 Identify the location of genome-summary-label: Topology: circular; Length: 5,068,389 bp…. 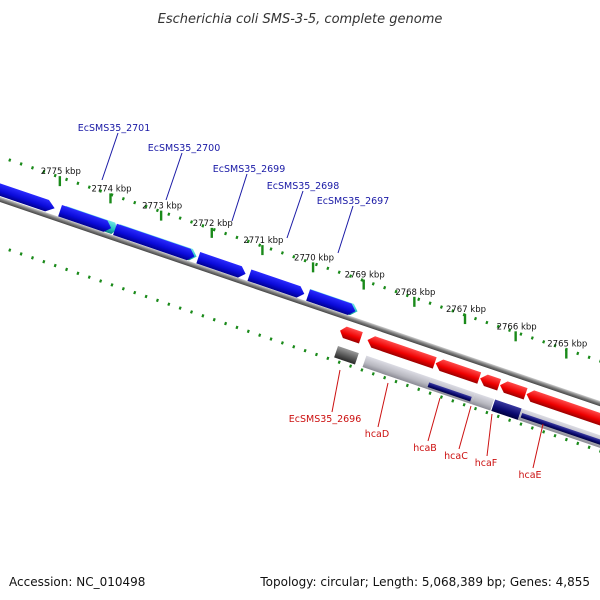
(424, 582).